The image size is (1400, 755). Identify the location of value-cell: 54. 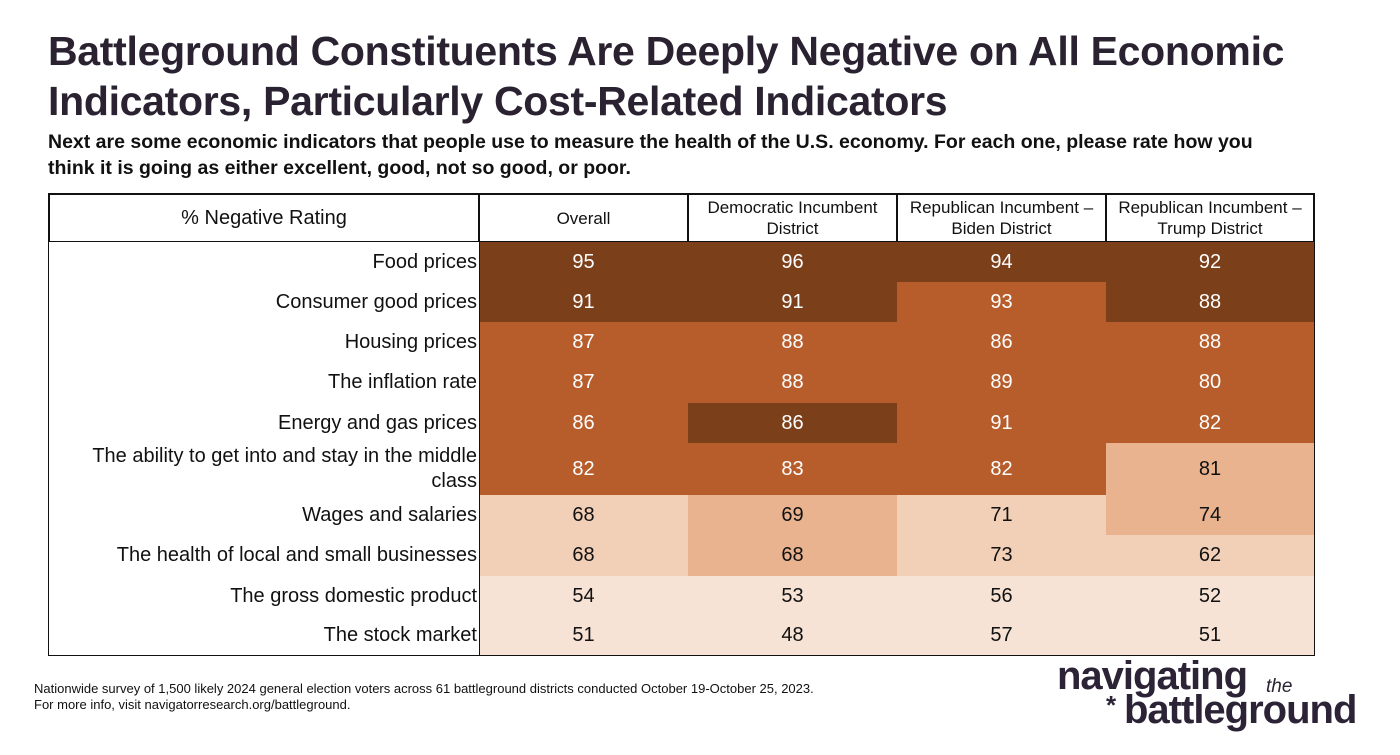
(583, 596).